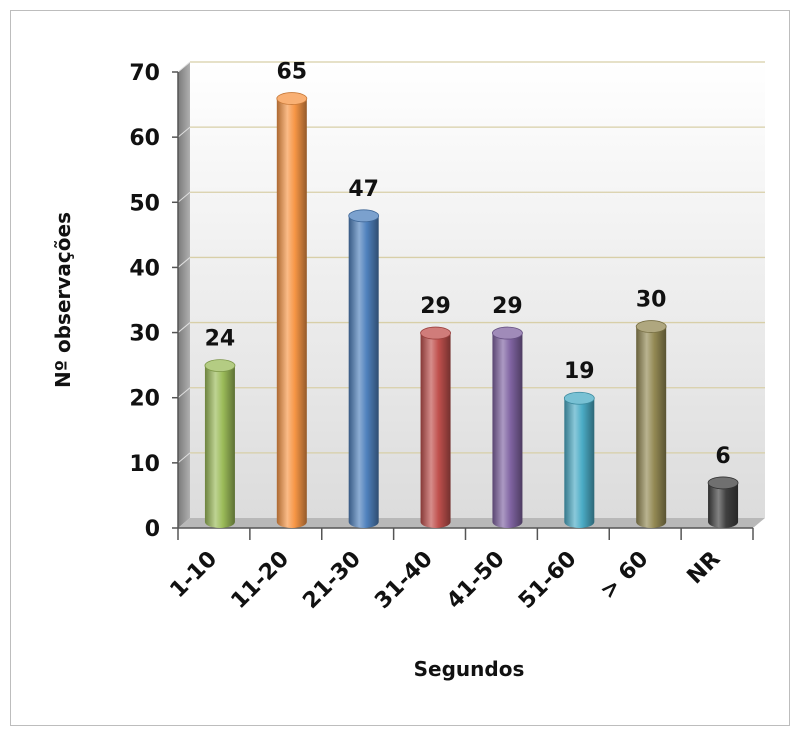 This screenshot has width=801, height=734. I want to click on side-wall, so click(184, 295).